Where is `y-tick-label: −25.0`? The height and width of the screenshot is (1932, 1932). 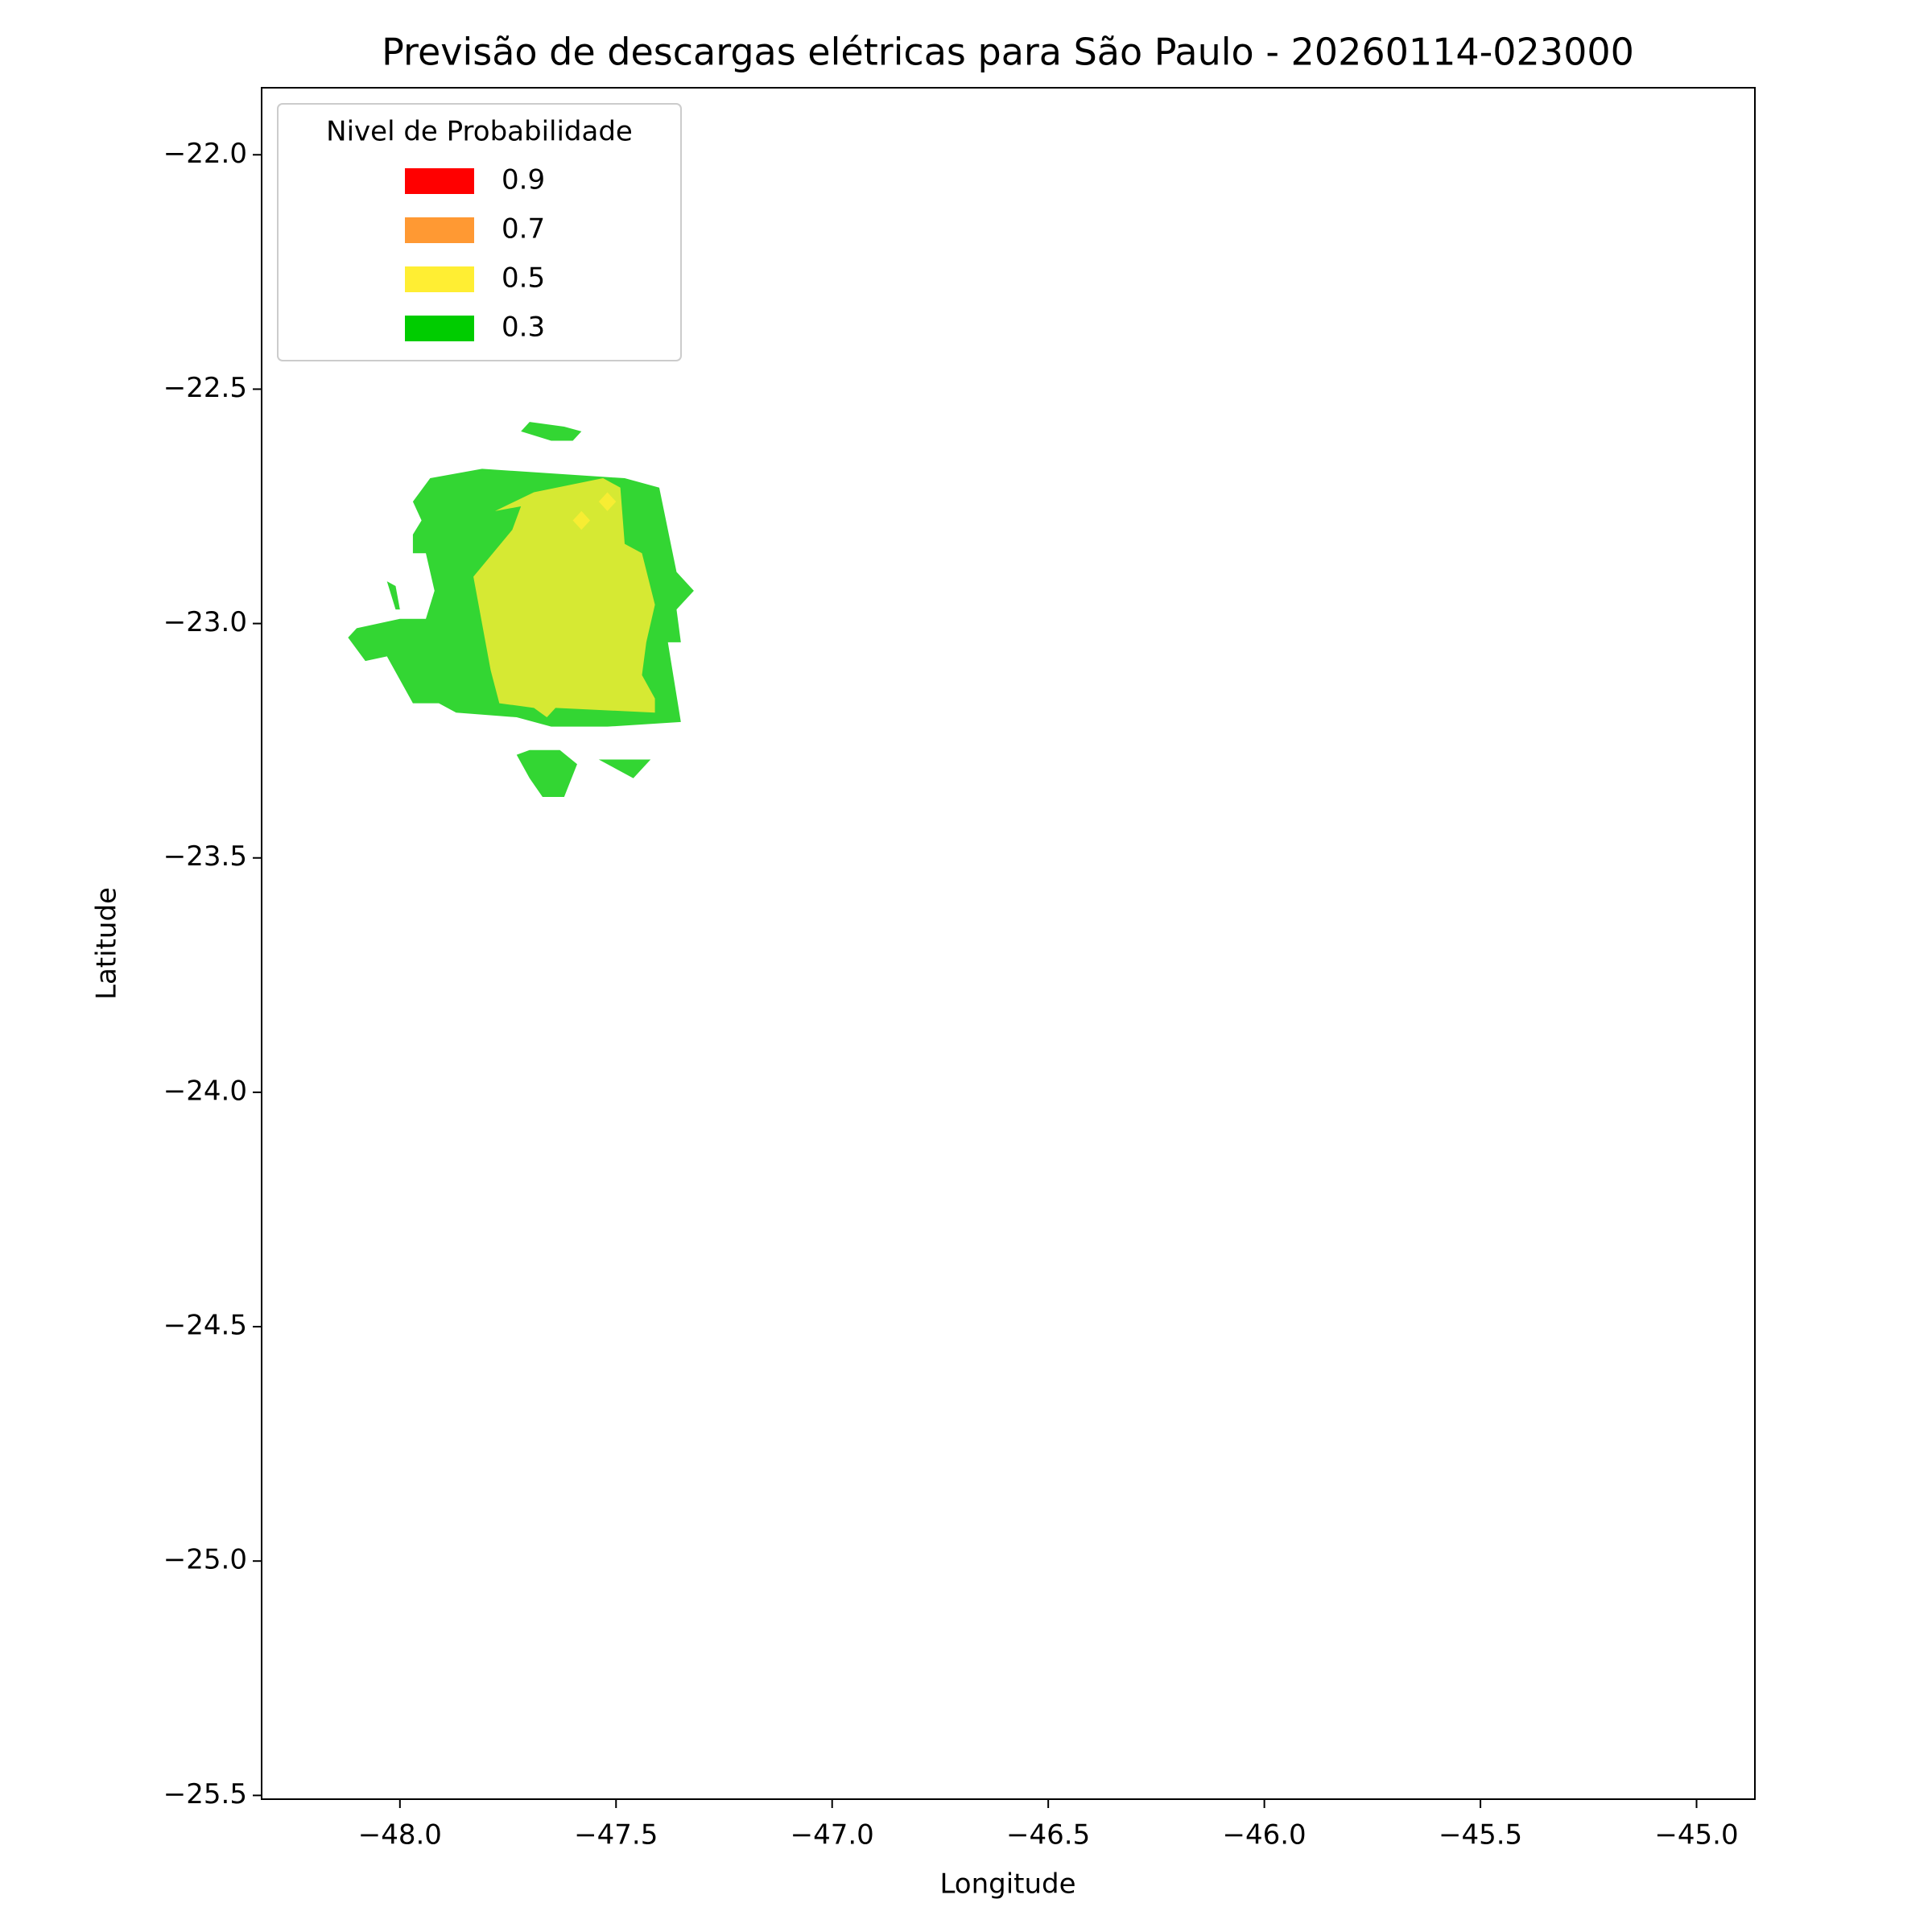 y-tick-label: −25.0 is located at coordinates (205, 1560).